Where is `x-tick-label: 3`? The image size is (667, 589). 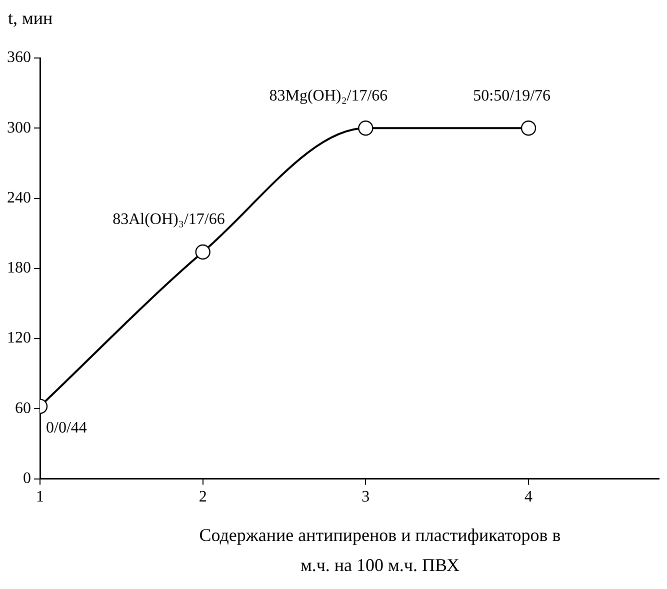
x-tick-label: 3 is located at coordinates (366, 497).